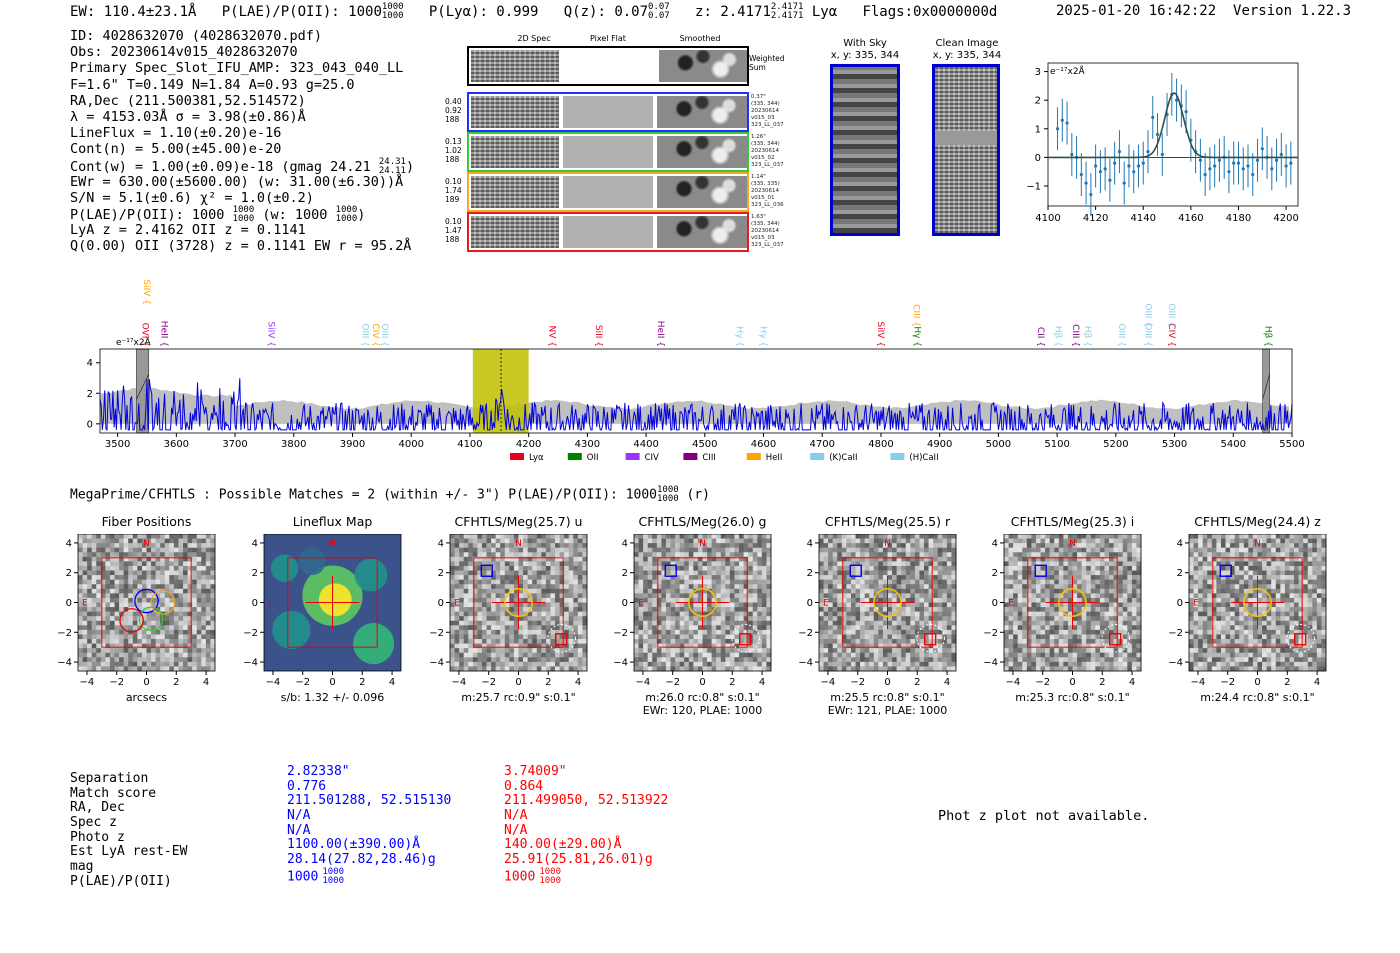  Describe the element at coordinates (608, 152) in the screenshot. I see `fiber-stamp-row` at that location.